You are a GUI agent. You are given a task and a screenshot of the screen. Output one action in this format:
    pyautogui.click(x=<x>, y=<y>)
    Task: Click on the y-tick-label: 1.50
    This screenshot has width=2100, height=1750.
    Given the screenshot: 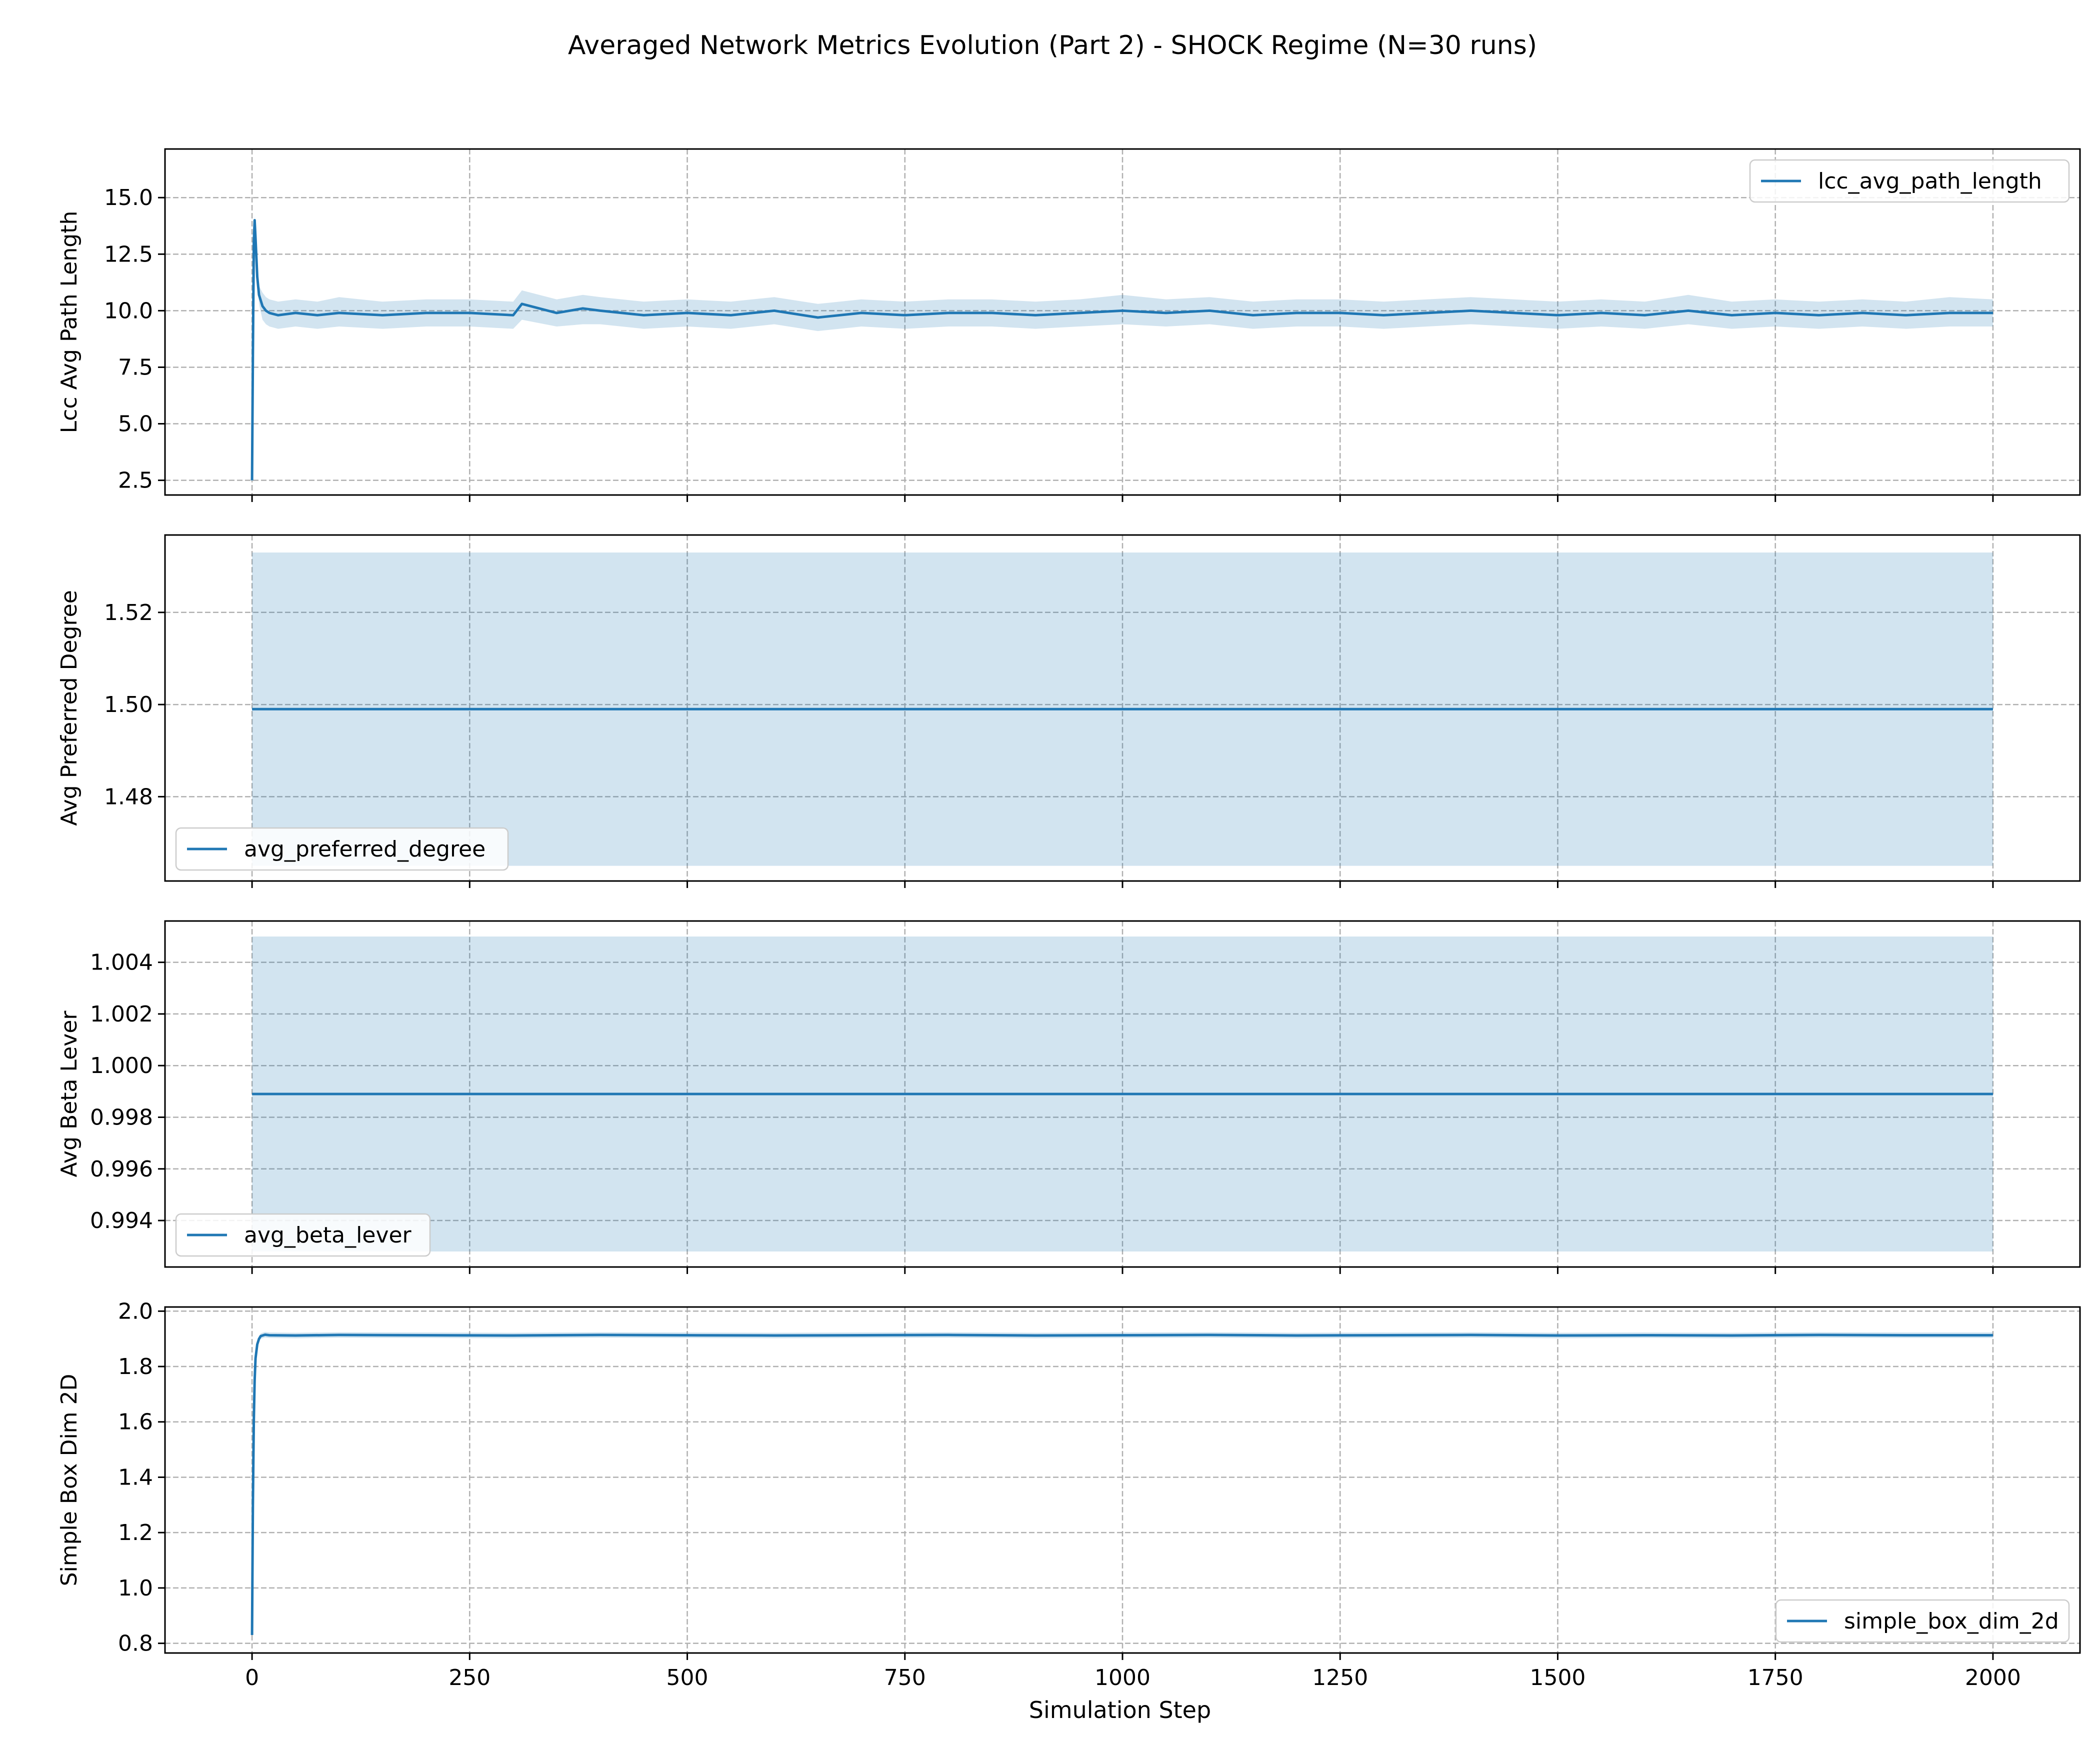 What is the action you would take?
    pyautogui.click(x=128, y=705)
    